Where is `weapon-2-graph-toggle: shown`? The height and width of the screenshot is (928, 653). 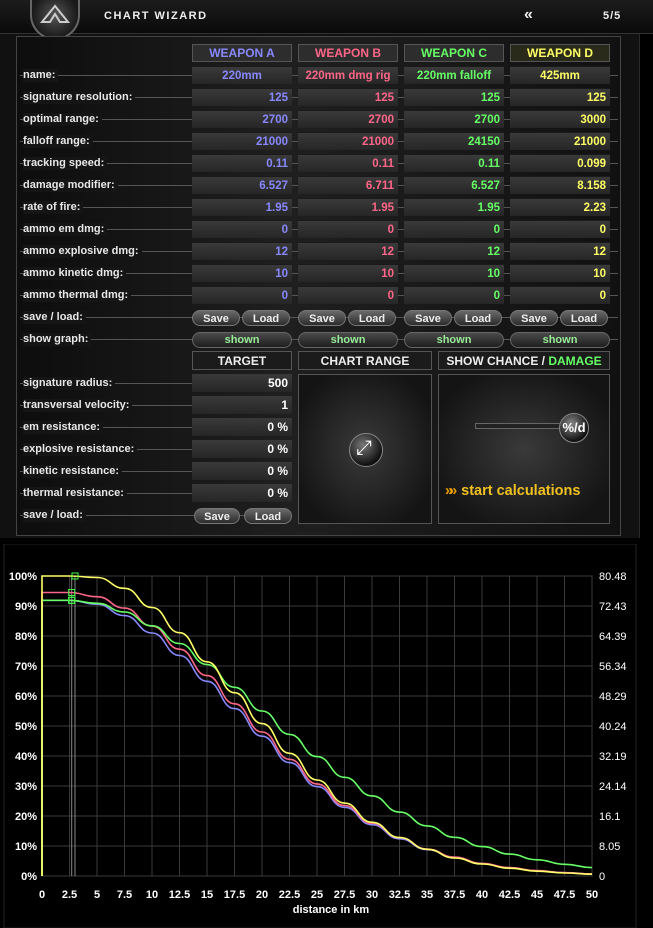
weapon-2-graph-toggle: shown is located at coordinates (348, 340).